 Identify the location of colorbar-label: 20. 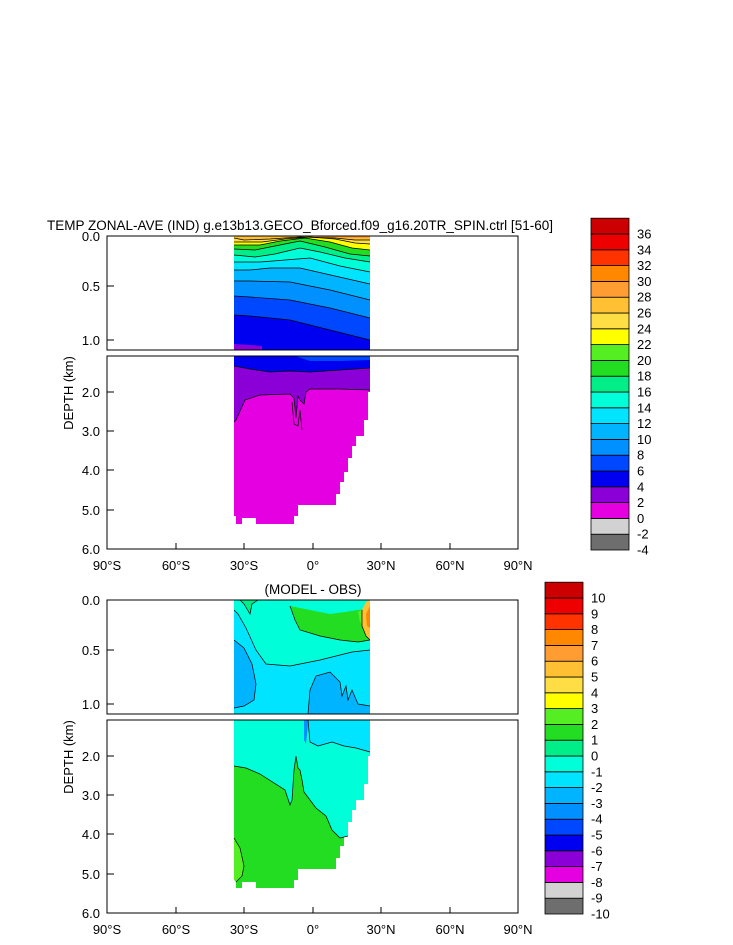
(644, 360).